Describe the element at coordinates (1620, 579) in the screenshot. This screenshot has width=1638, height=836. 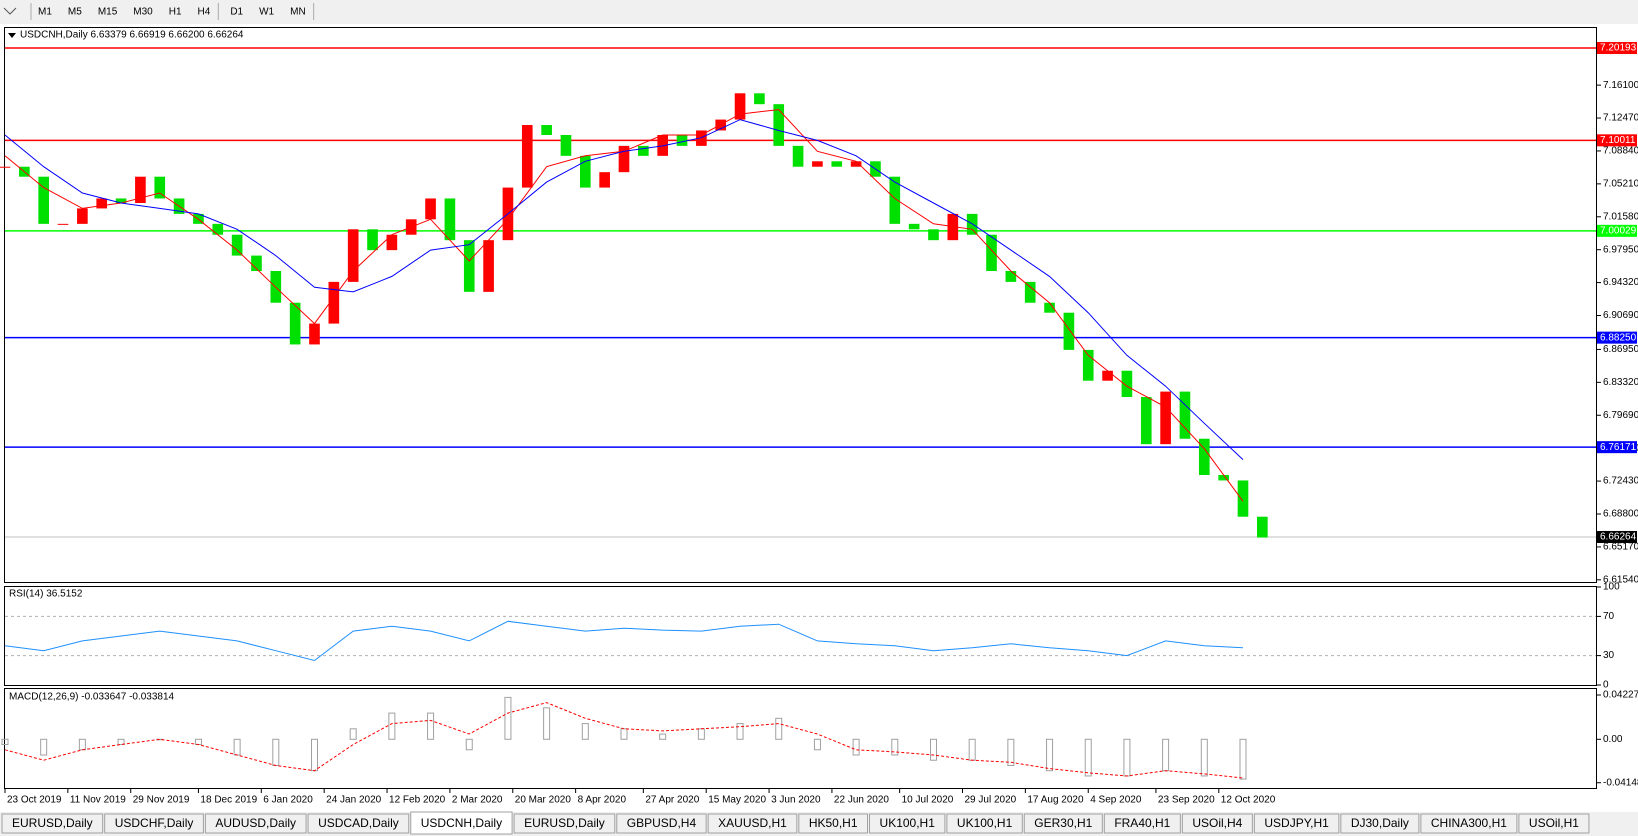
I see `y-tick-label: 6.61540` at that location.